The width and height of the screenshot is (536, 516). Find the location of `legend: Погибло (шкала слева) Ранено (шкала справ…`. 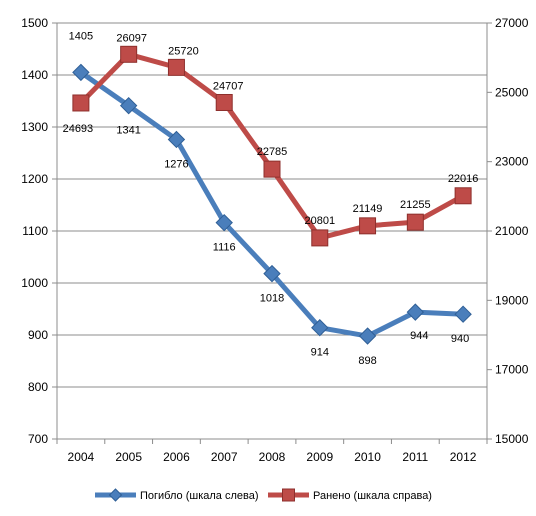

legend: Погибло (шкала слева) Ранено (шкала справ… is located at coordinates (263, 495).